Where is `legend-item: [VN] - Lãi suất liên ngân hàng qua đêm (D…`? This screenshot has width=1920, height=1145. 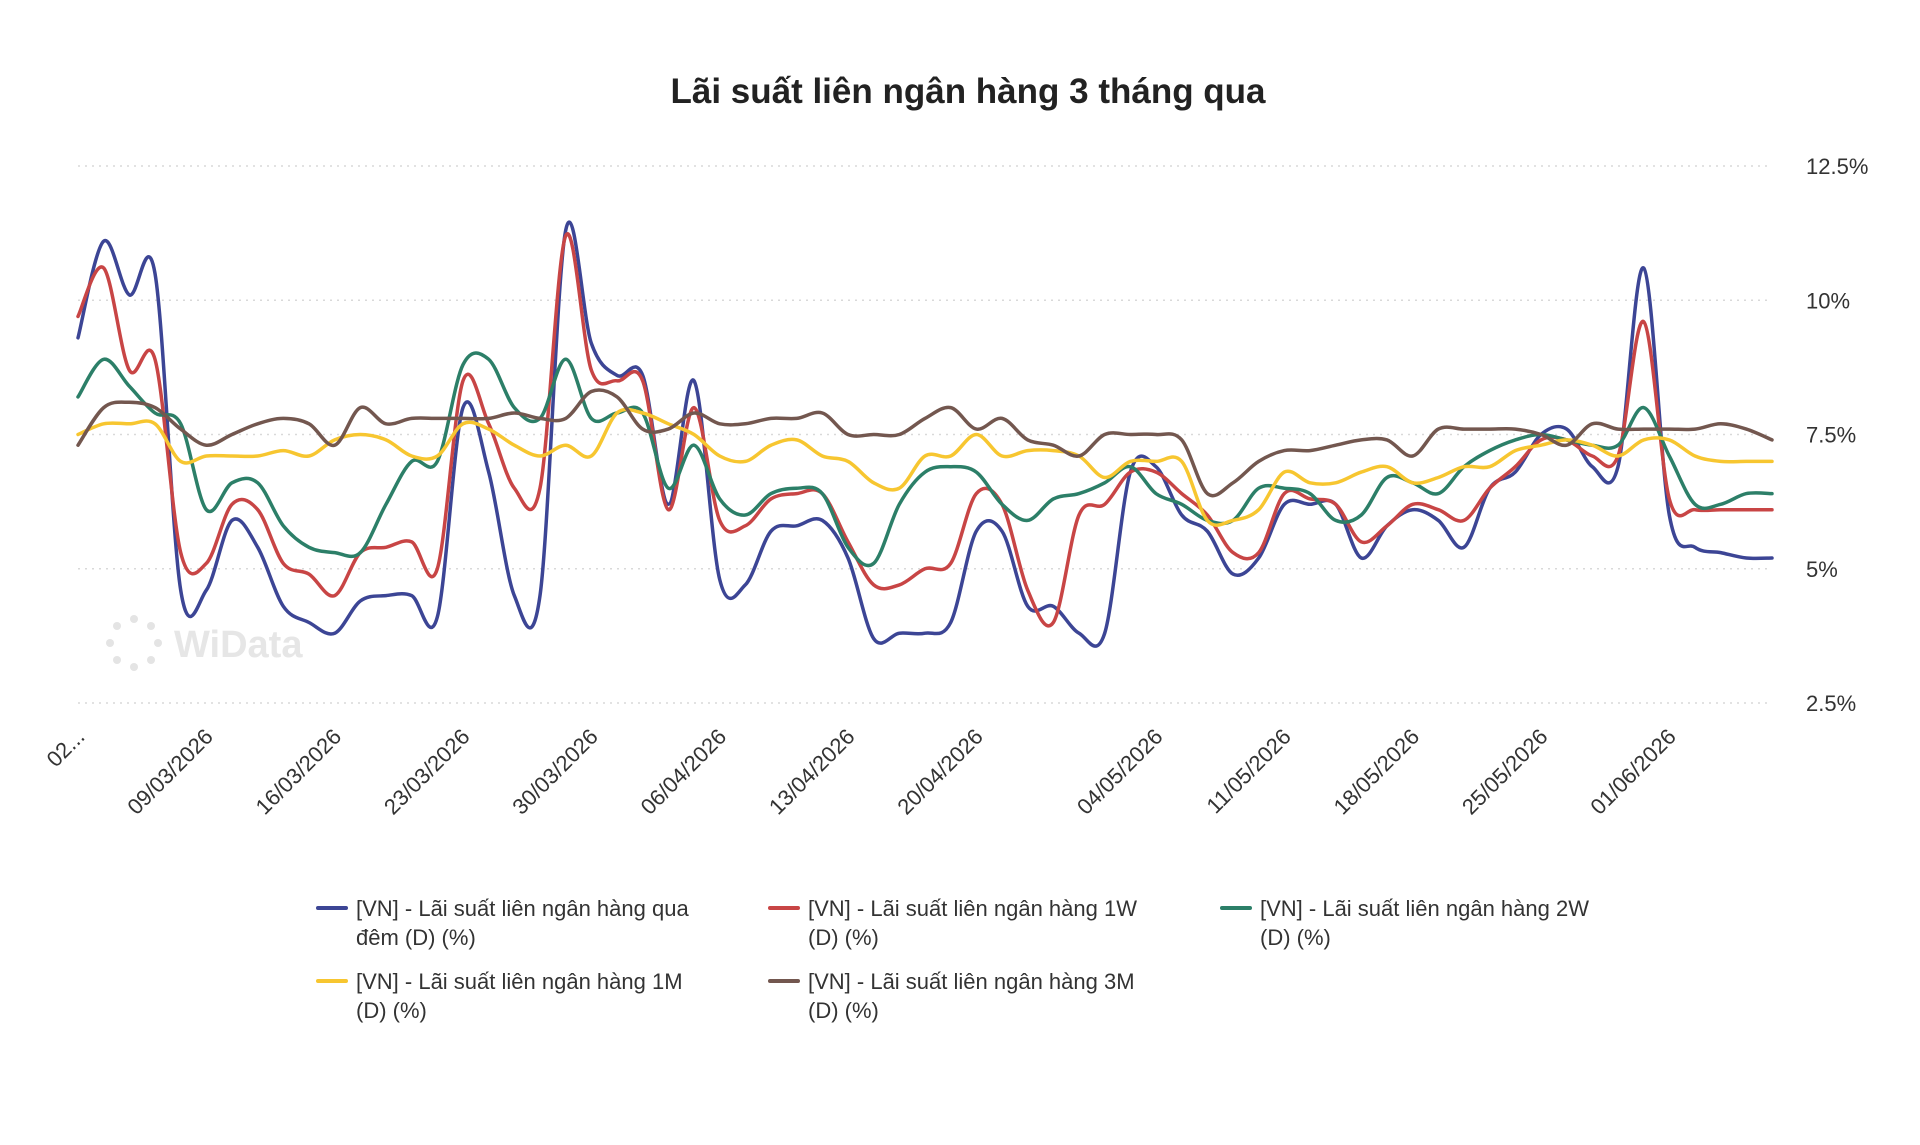
legend-item: [VN] - Lãi suất liên ngân hàng qua đêm (D… is located at coordinates (502, 923).